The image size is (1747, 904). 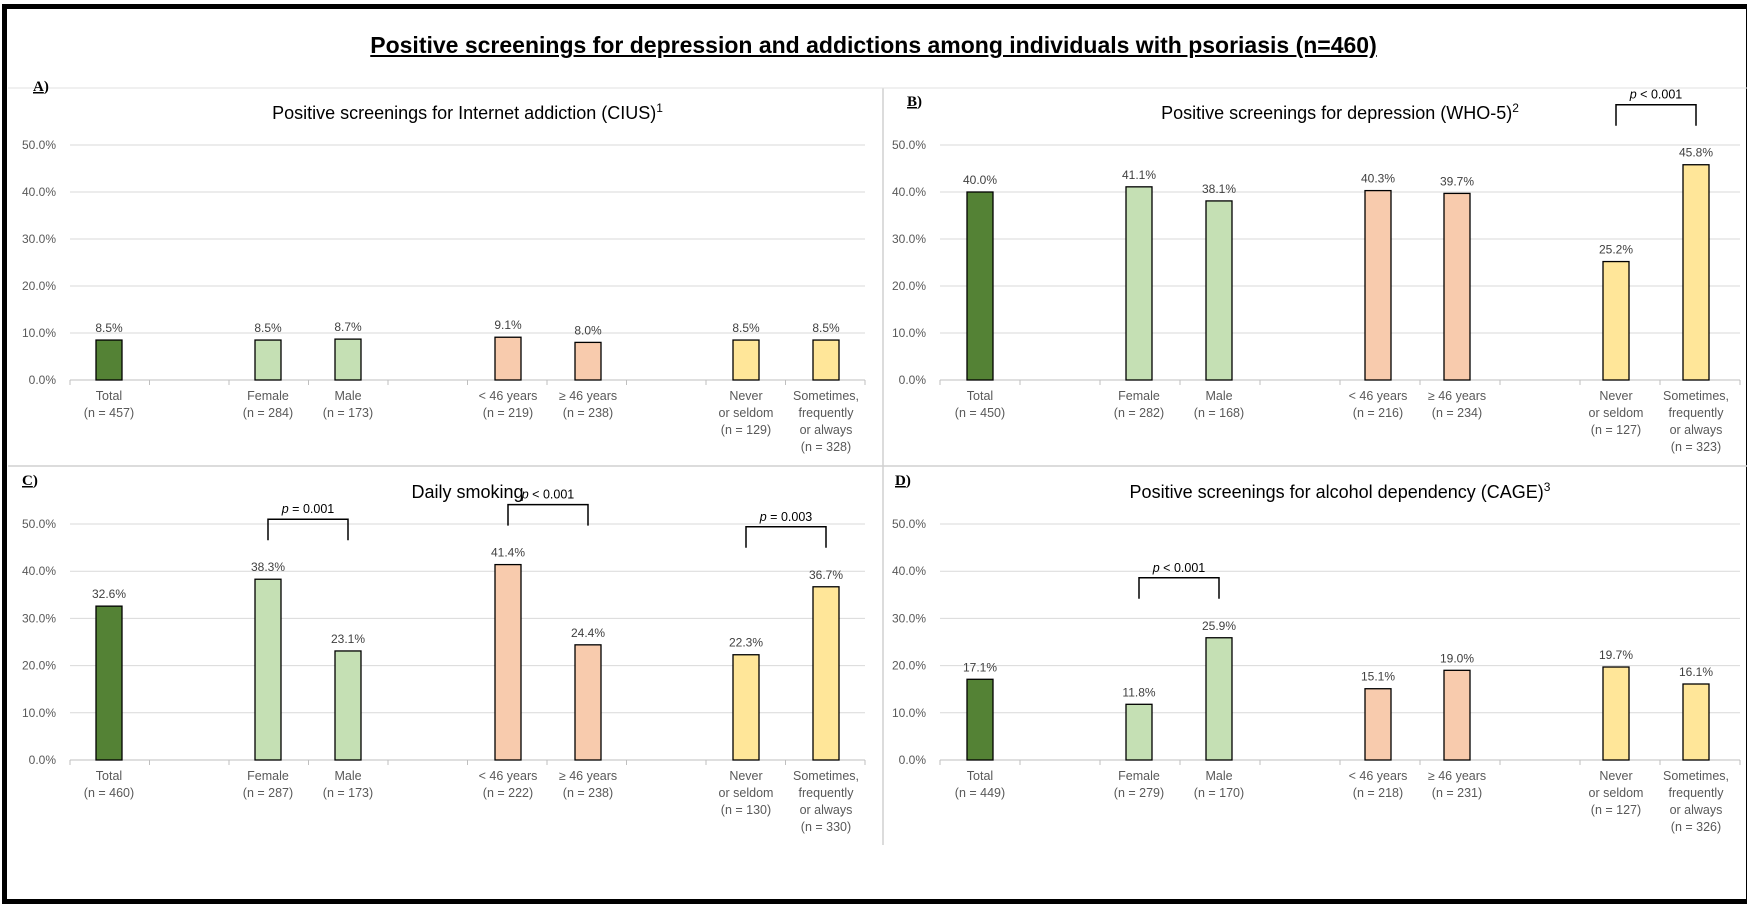 I want to click on panel-label: D), so click(x=903, y=481).